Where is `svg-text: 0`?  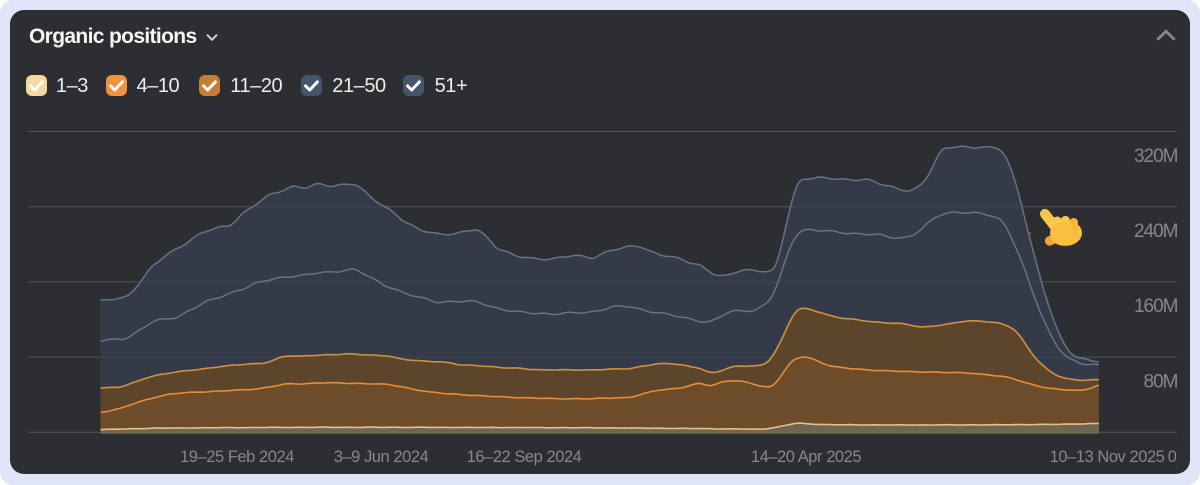 svg-text: 0 is located at coordinates (1172, 457).